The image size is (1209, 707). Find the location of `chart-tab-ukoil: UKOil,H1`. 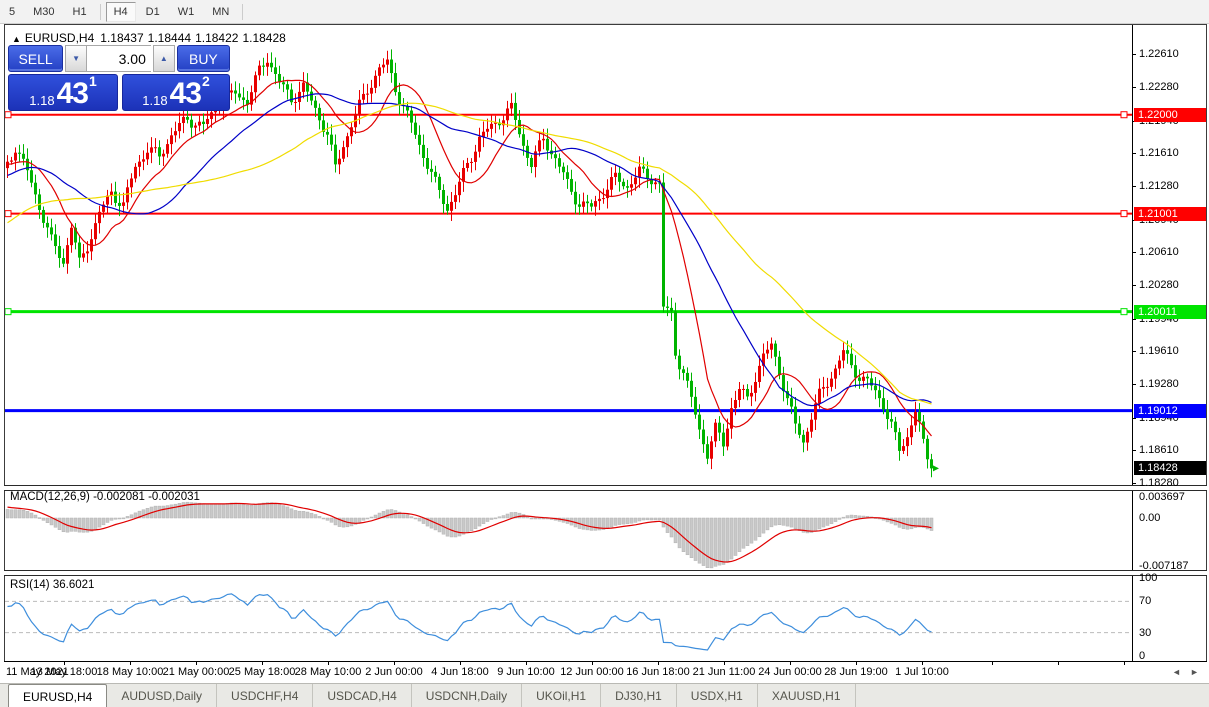

chart-tab-ukoil: UKOil,H1 is located at coordinates (562, 695).